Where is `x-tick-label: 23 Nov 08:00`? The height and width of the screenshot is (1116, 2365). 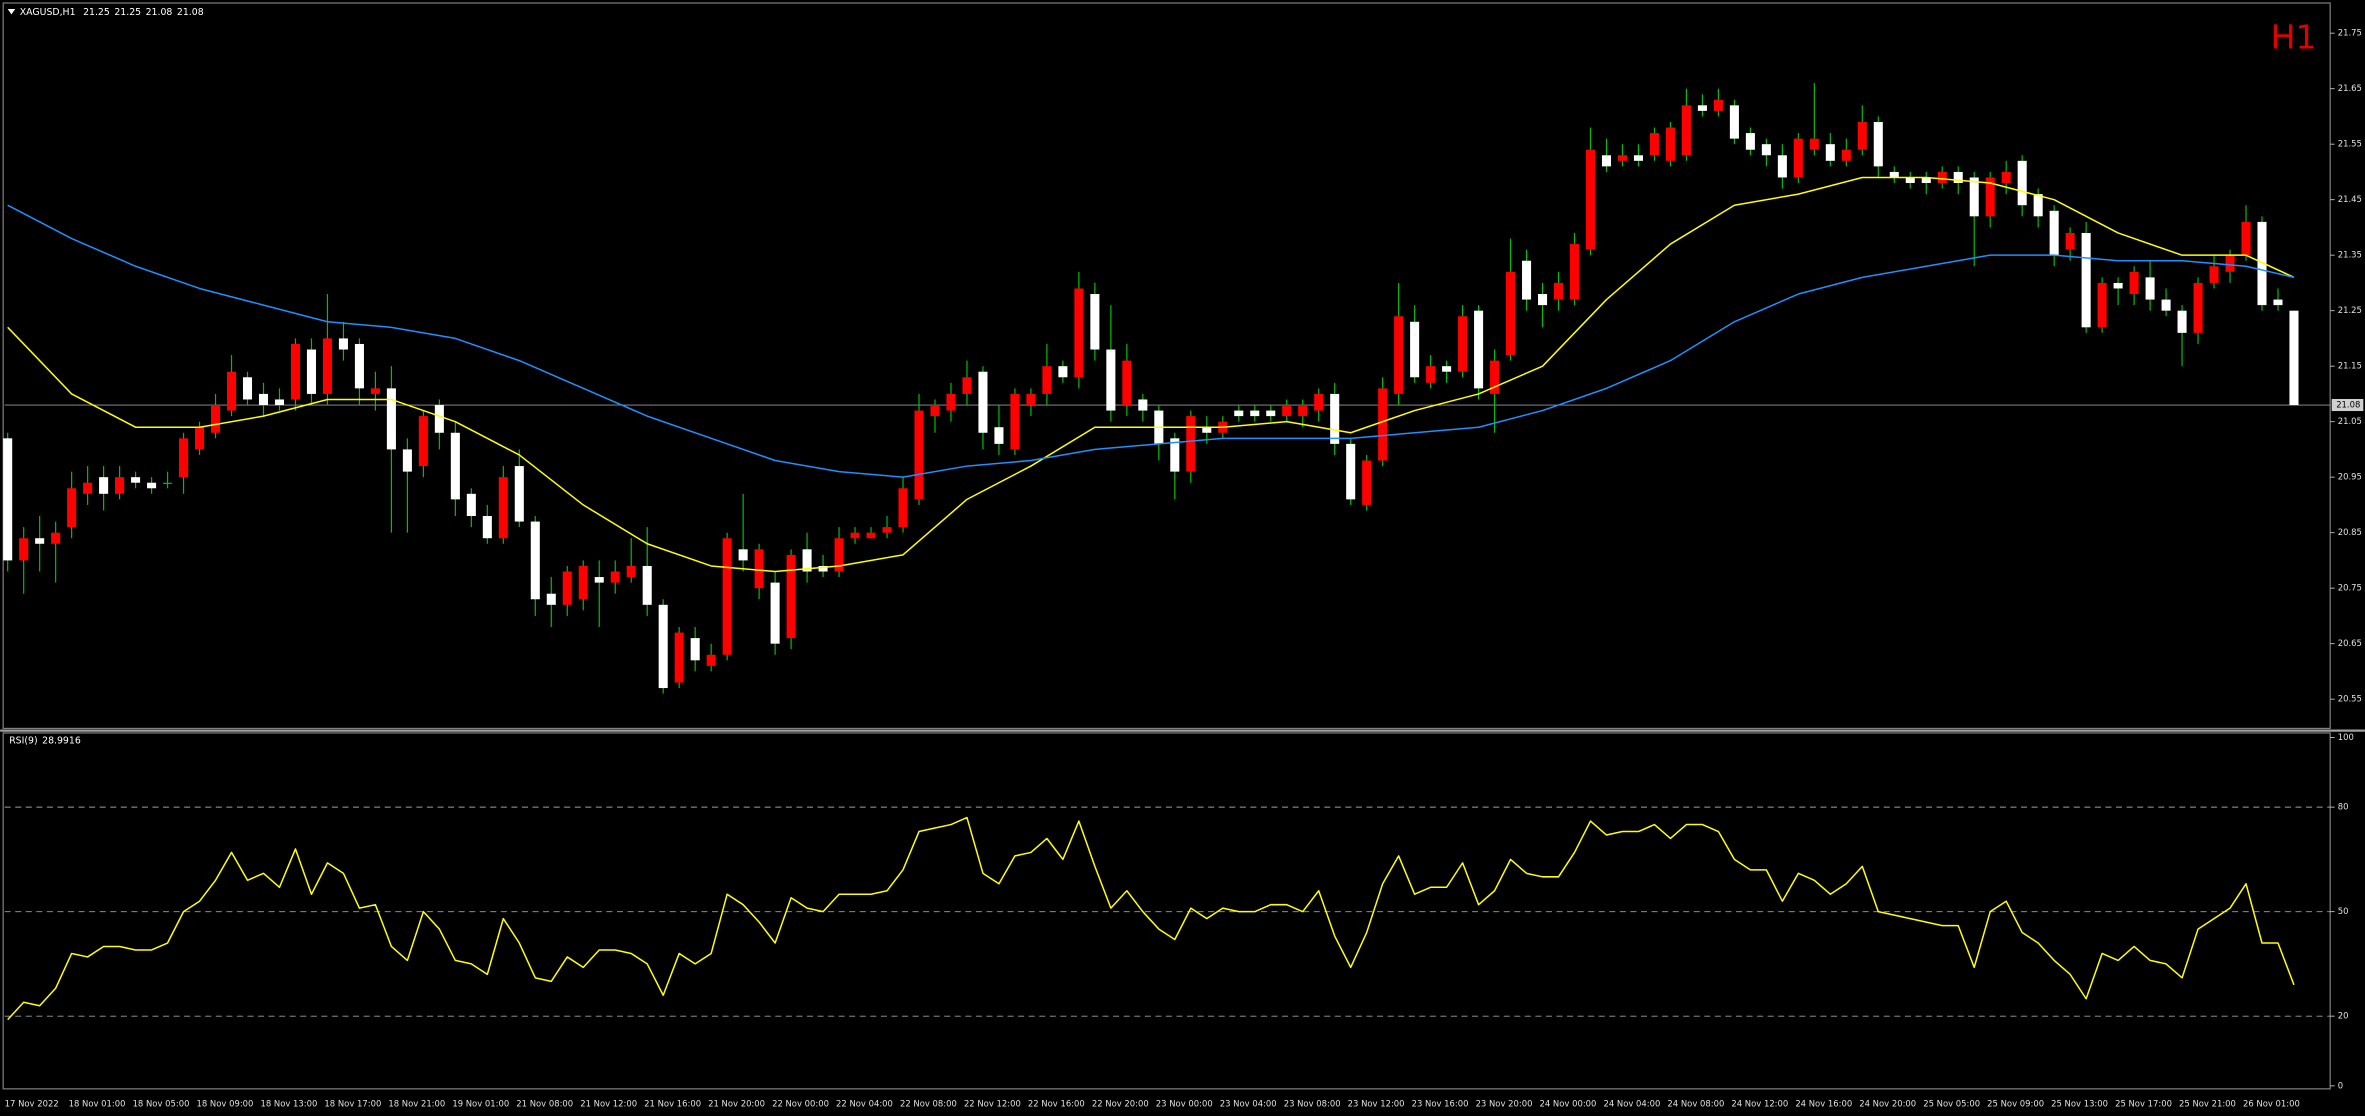
x-tick-label: 23 Nov 08:00 is located at coordinates (1312, 1103).